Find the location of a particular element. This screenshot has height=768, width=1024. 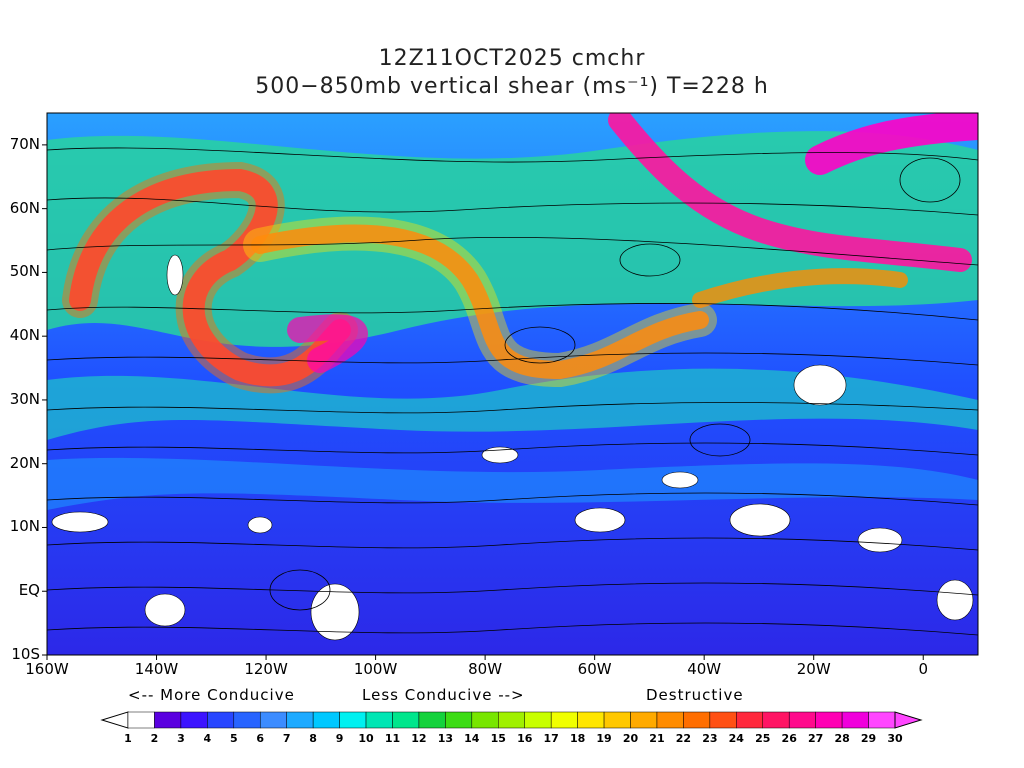

colorbar is located at coordinates (511, 720).